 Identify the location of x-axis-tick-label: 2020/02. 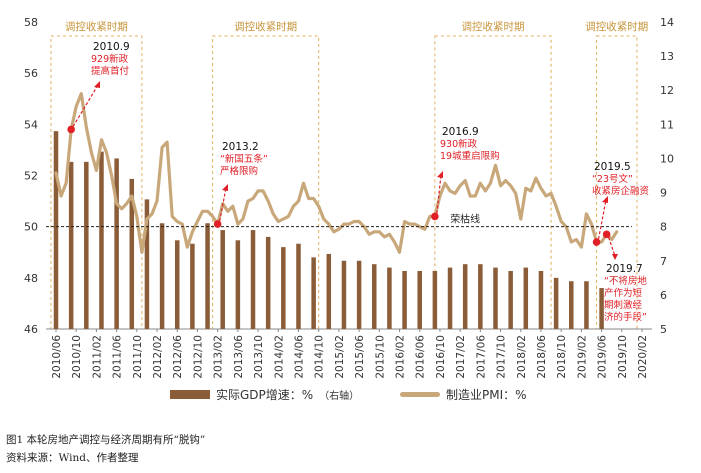
(643, 357).